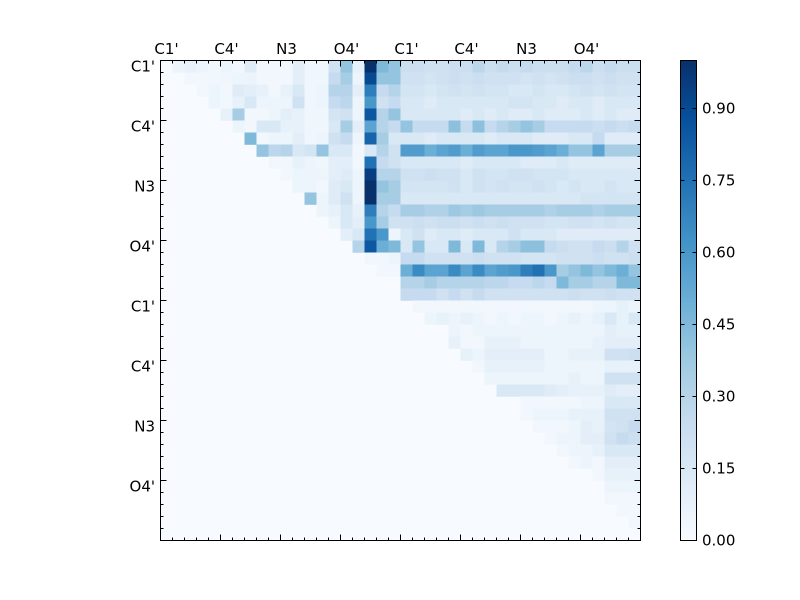  What do you see at coordinates (142, 247) in the screenshot?
I see `y-tick-label: O4'` at bounding box center [142, 247].